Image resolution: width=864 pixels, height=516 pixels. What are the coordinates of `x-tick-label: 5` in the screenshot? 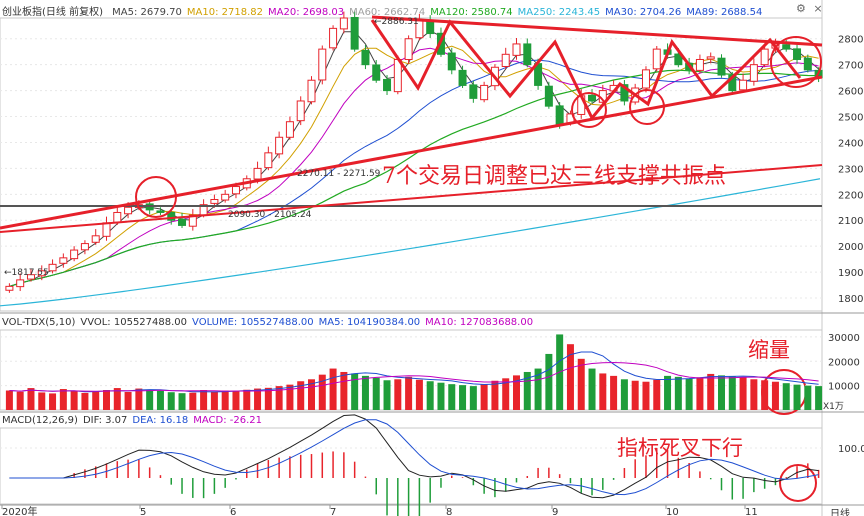 It's located at (143, 511).